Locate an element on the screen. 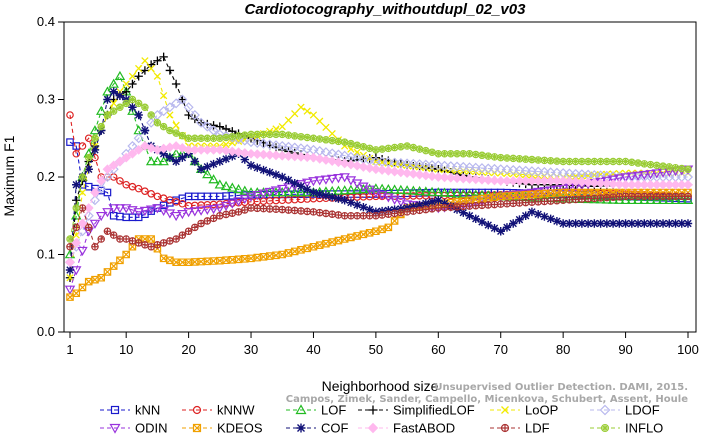  legend-marker-ldof is located at coordinates (605, 410).